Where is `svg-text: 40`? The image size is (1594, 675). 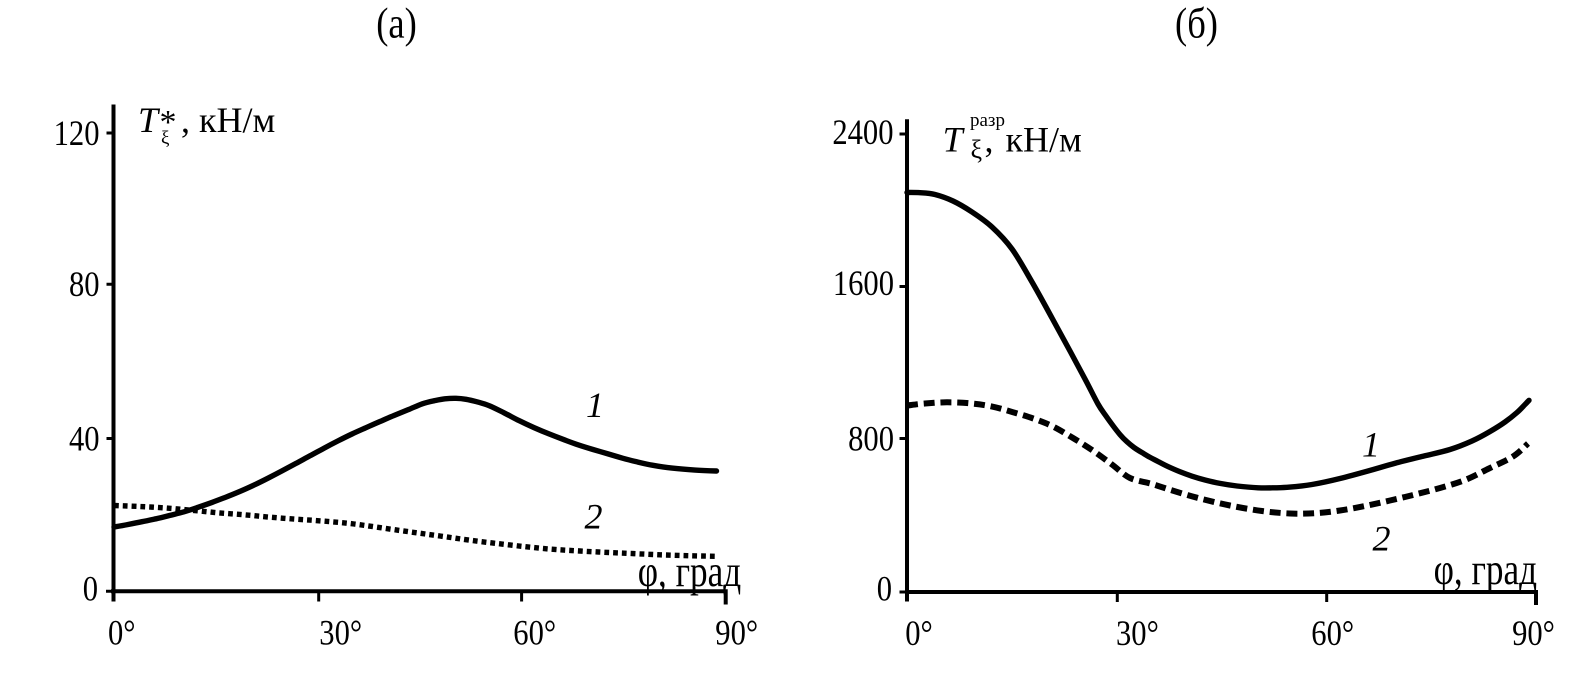 svg-text: 40 is located at coordinates (84, 439).